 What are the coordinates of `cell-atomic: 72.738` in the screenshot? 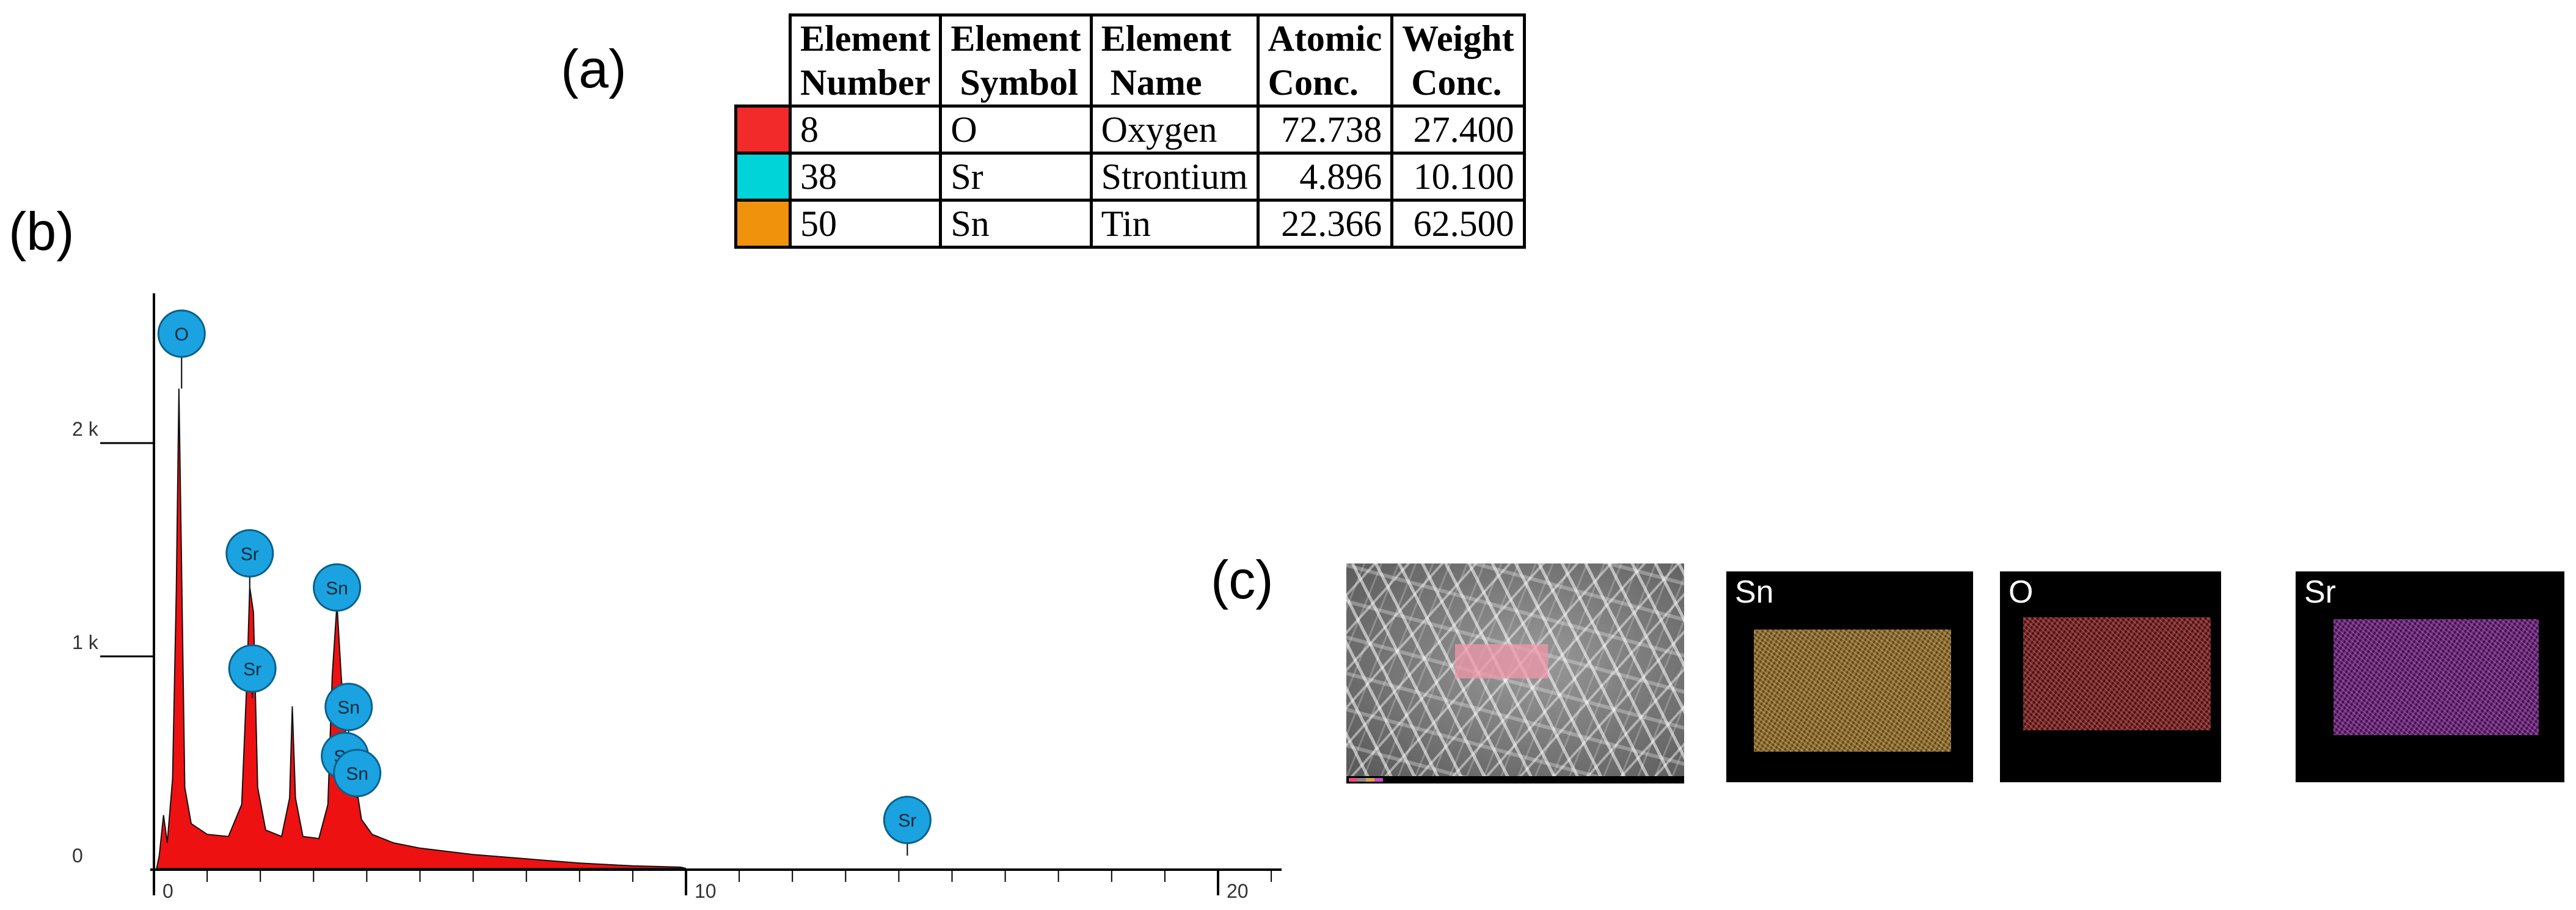 It's located at (1325, 130).